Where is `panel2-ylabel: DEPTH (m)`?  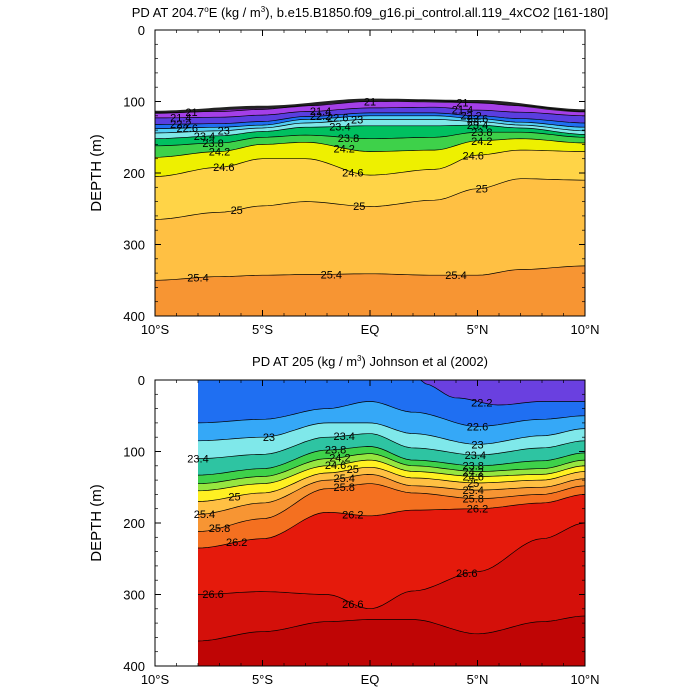 panel2-ylabel: DEPTH (m) is located at coordinates (96, 523).